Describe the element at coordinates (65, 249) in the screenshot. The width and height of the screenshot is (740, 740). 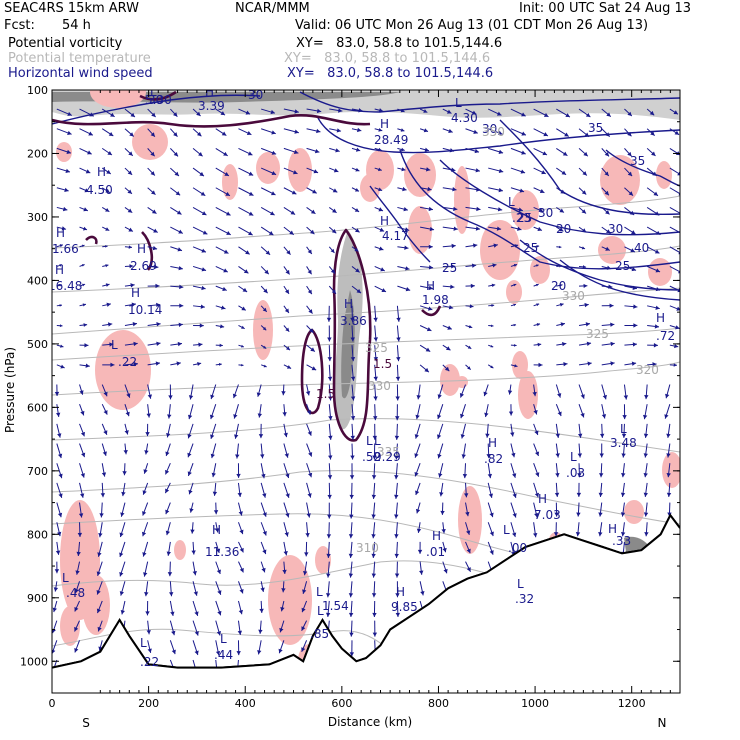
I see `svg-text: 1.66` at that location.